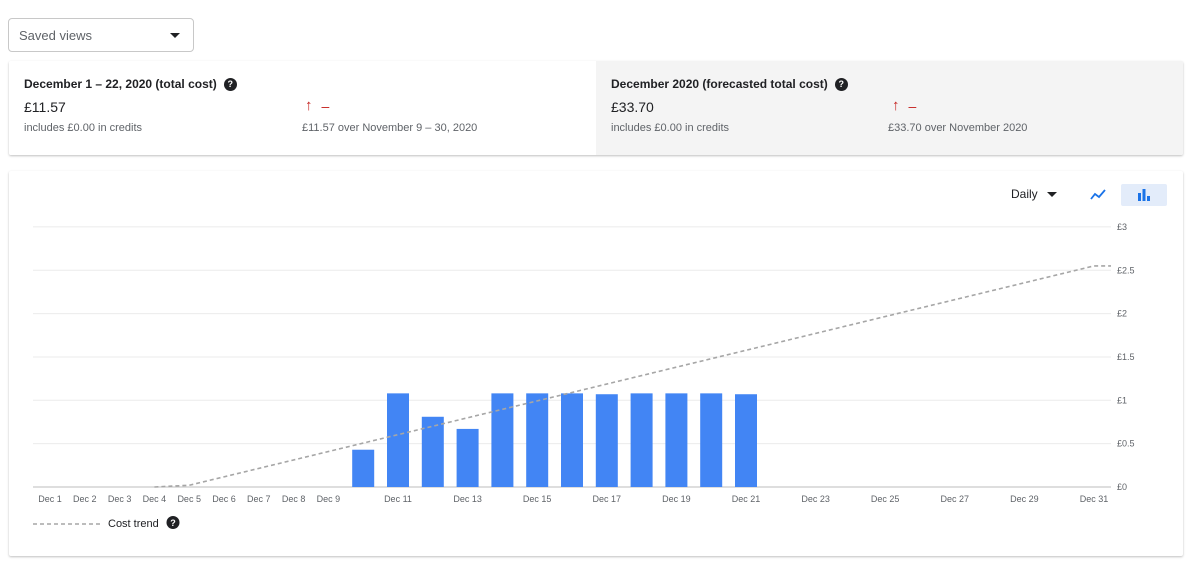 The image size is (1200, 571). I want to click on line-chart-toggle, so click(1098, 195).